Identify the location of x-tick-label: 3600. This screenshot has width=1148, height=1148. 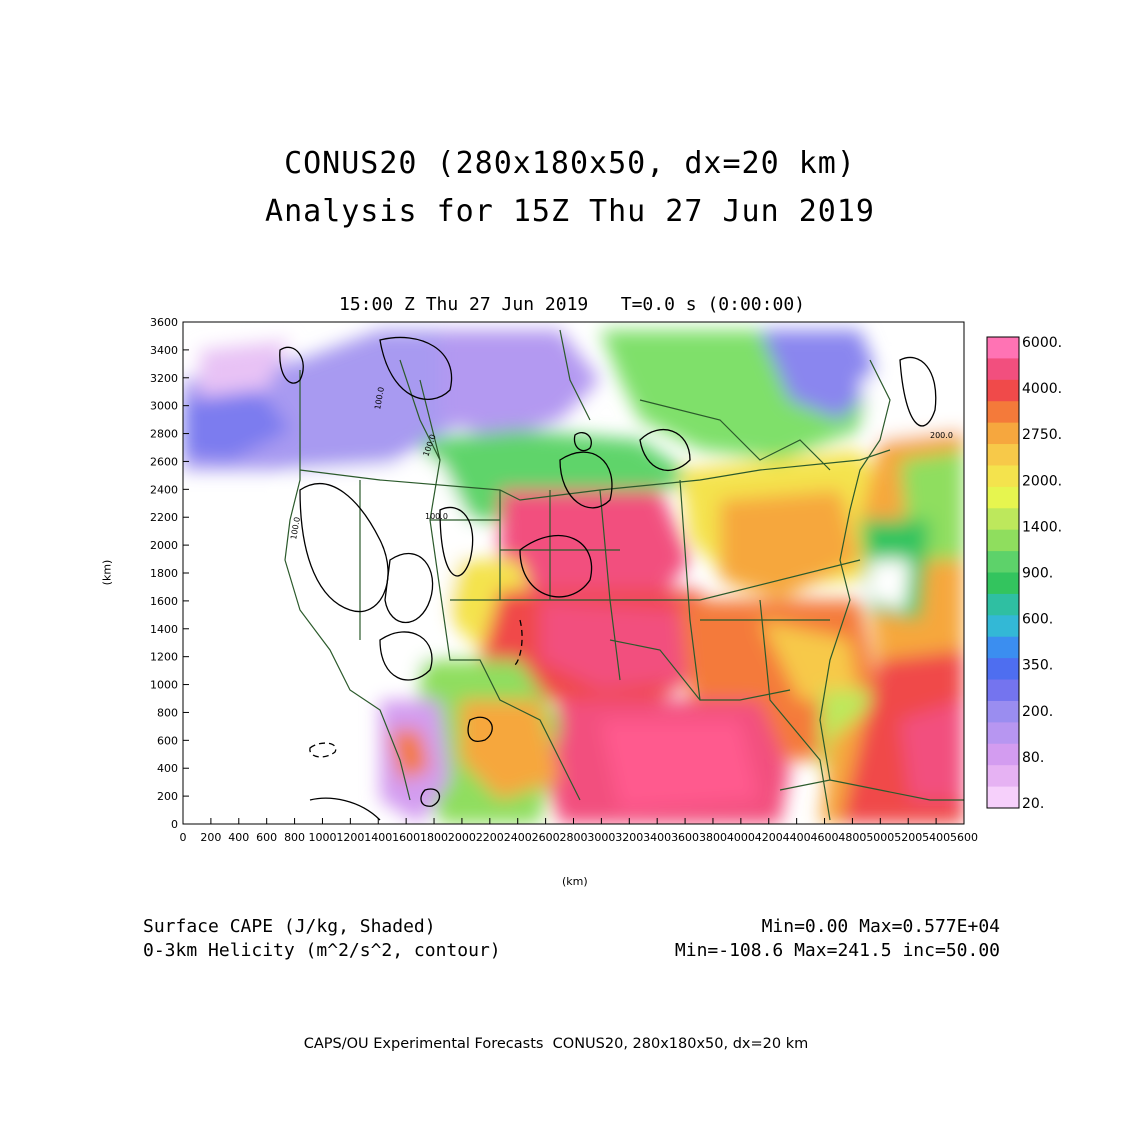
(685, 837).